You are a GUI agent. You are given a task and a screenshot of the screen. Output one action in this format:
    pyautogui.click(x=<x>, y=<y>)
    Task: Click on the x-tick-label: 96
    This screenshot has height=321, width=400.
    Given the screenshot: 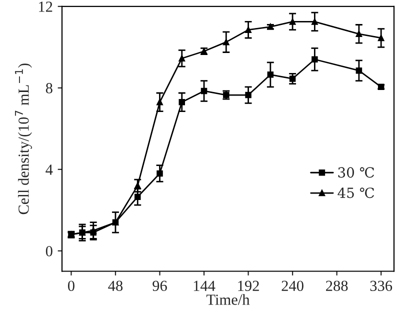 What is the action you would take?
    pyautogui.click(x=159, y=286)
    